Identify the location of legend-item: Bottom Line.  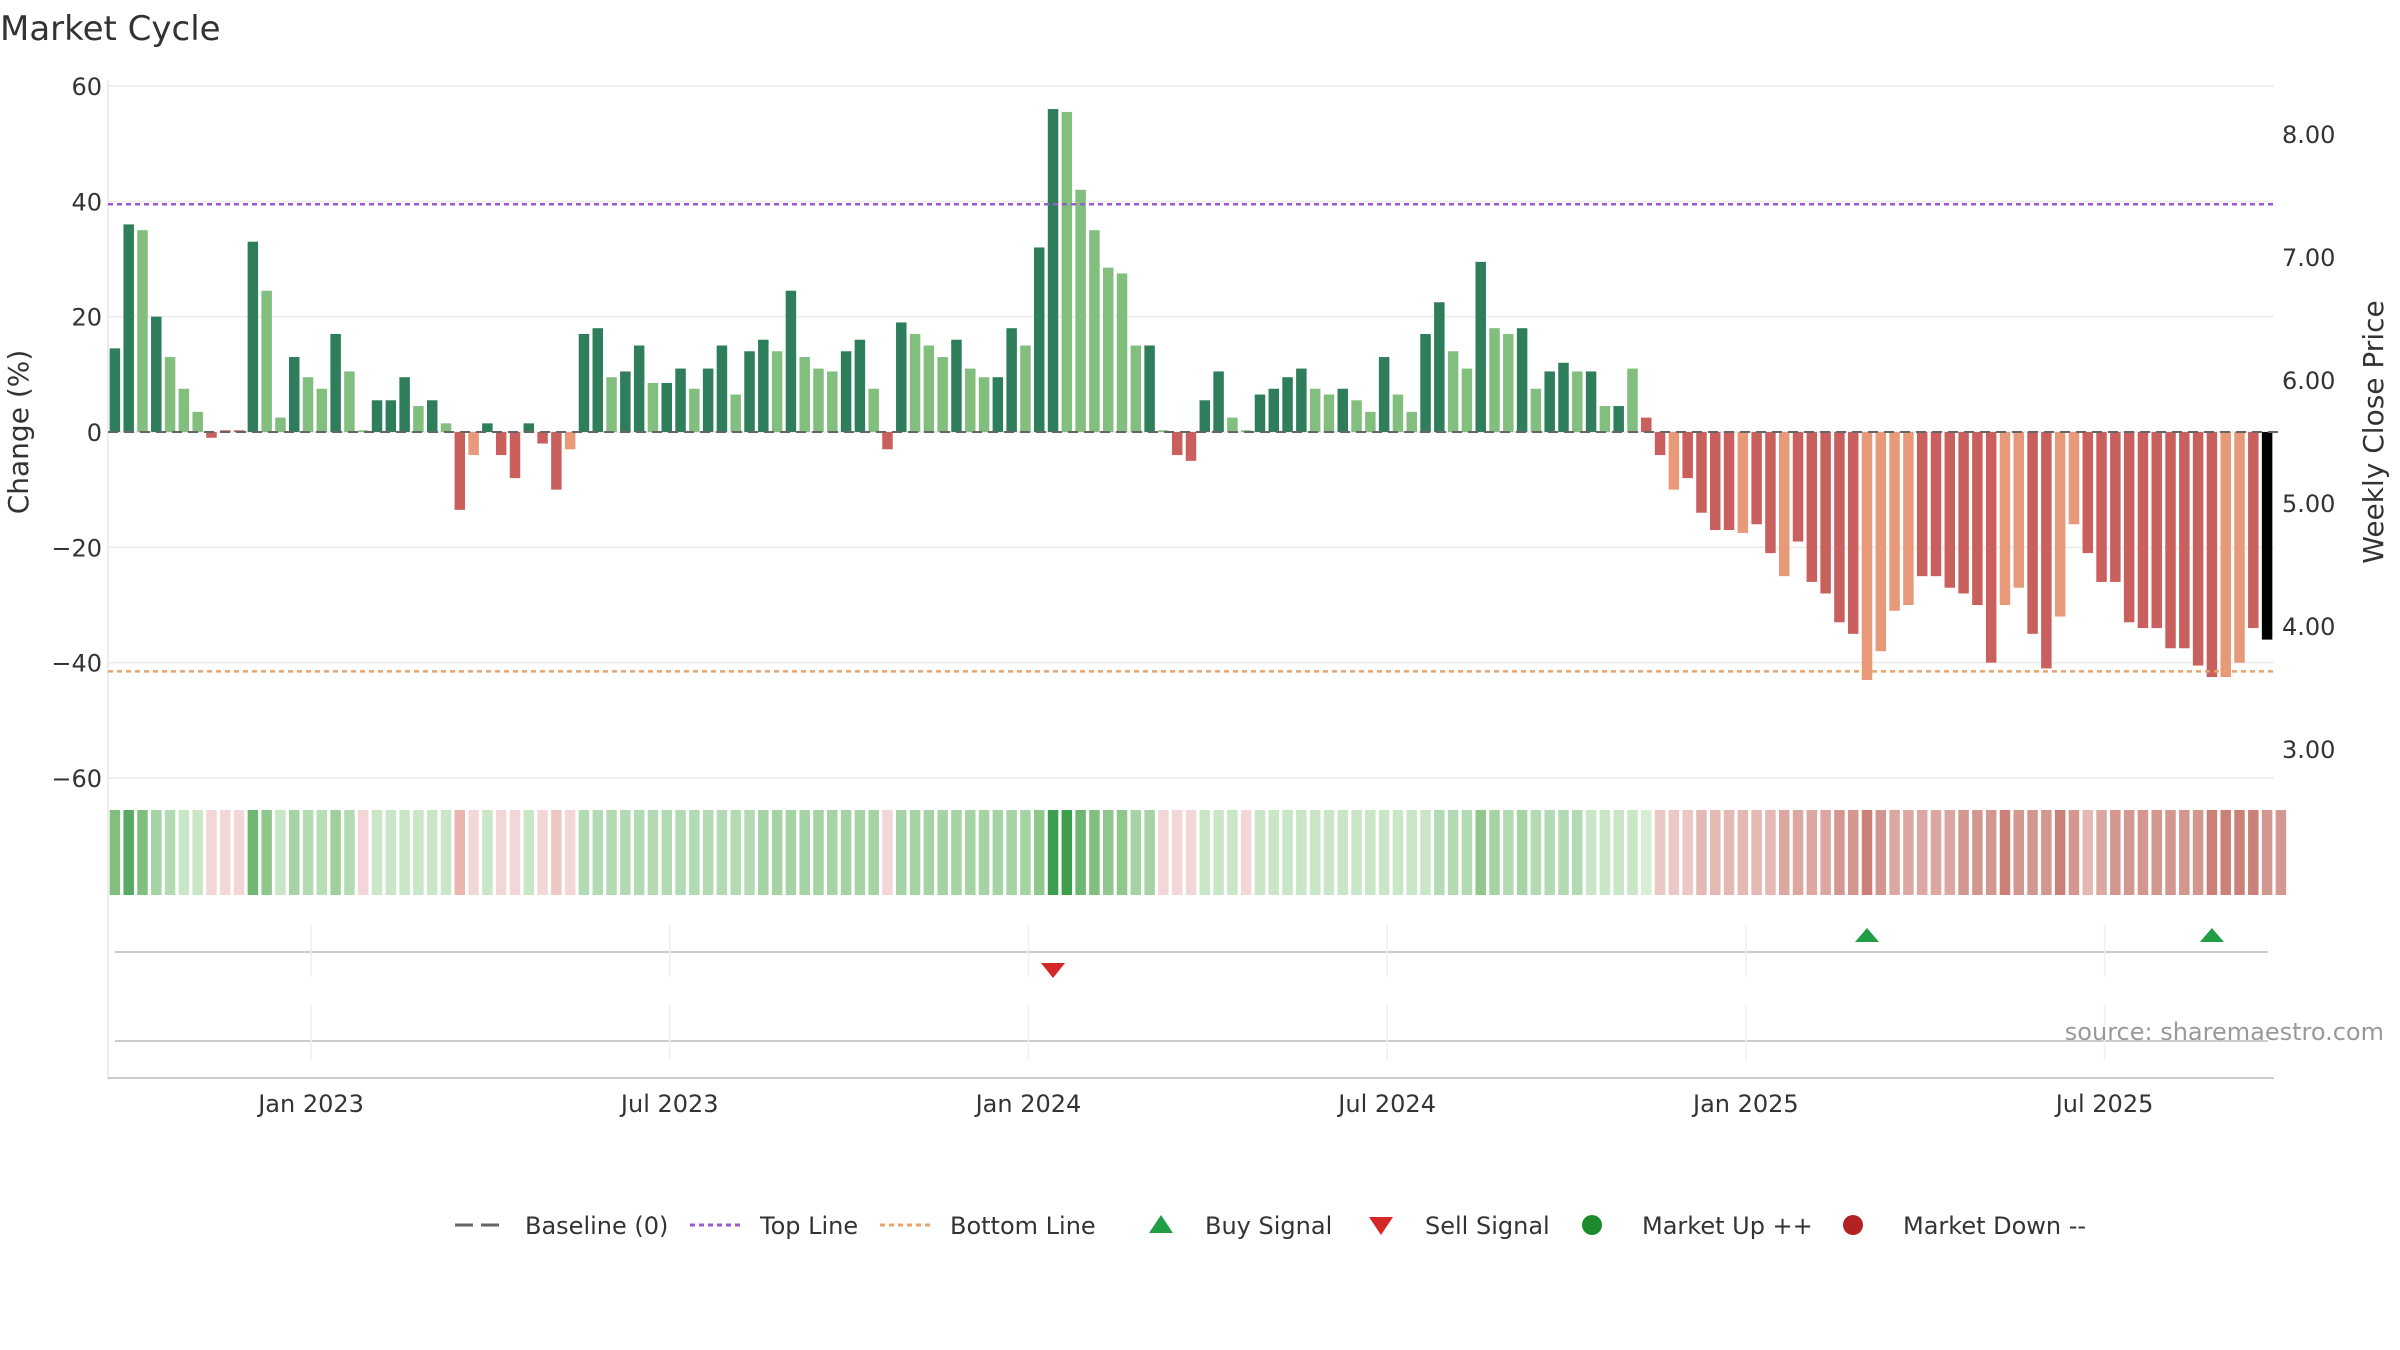
(988, 1226).